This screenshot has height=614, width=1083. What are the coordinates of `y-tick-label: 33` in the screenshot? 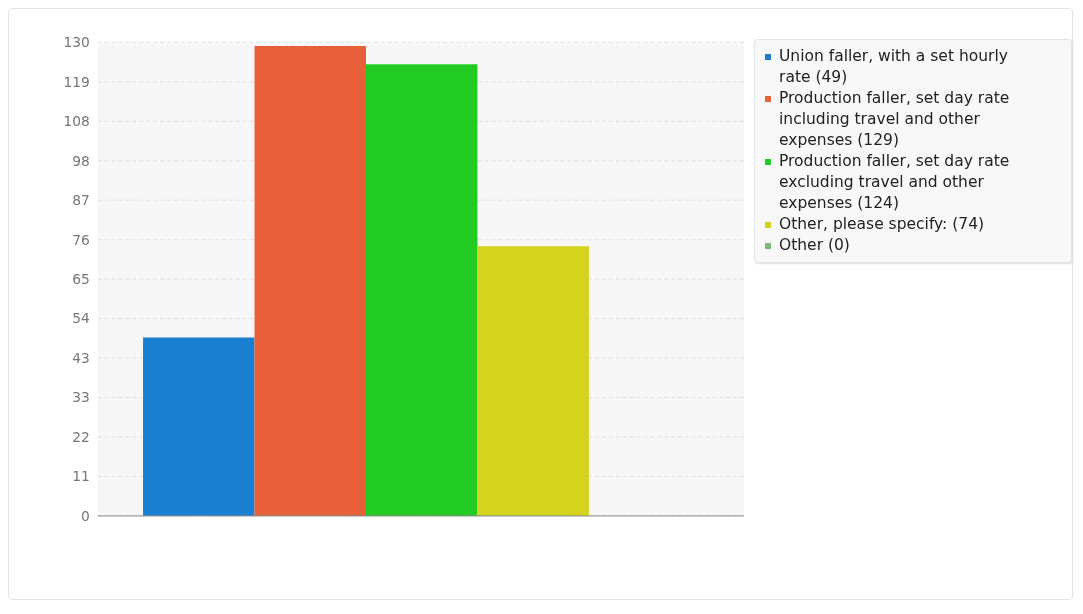 It's located at (81, 397).